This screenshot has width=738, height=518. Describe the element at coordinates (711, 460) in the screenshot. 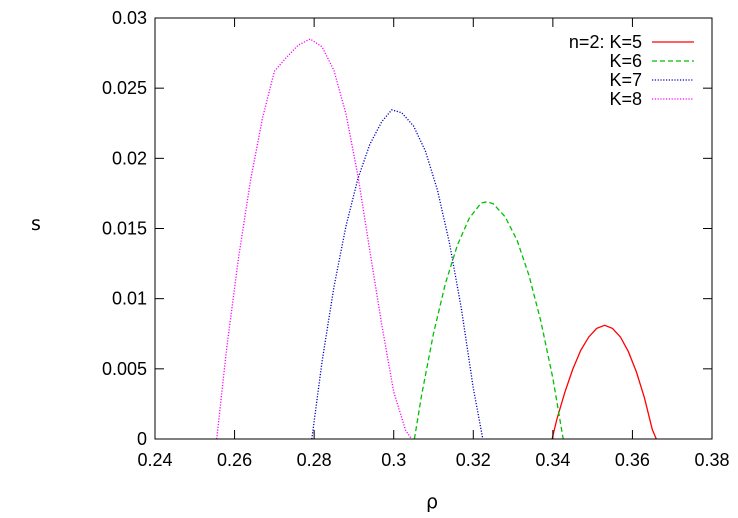

I see `x-tick-label: 0.38` at that location.